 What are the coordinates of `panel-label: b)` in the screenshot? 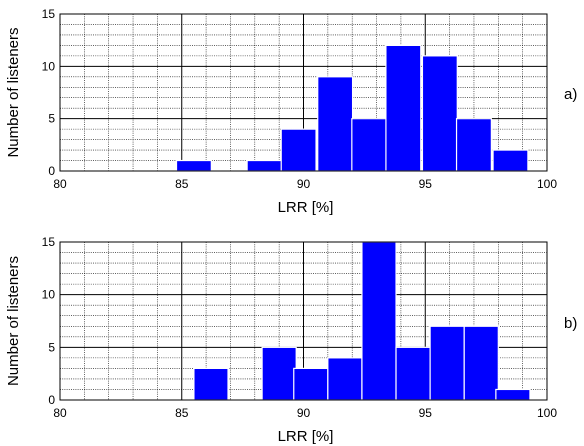 It's located at (570, 323).